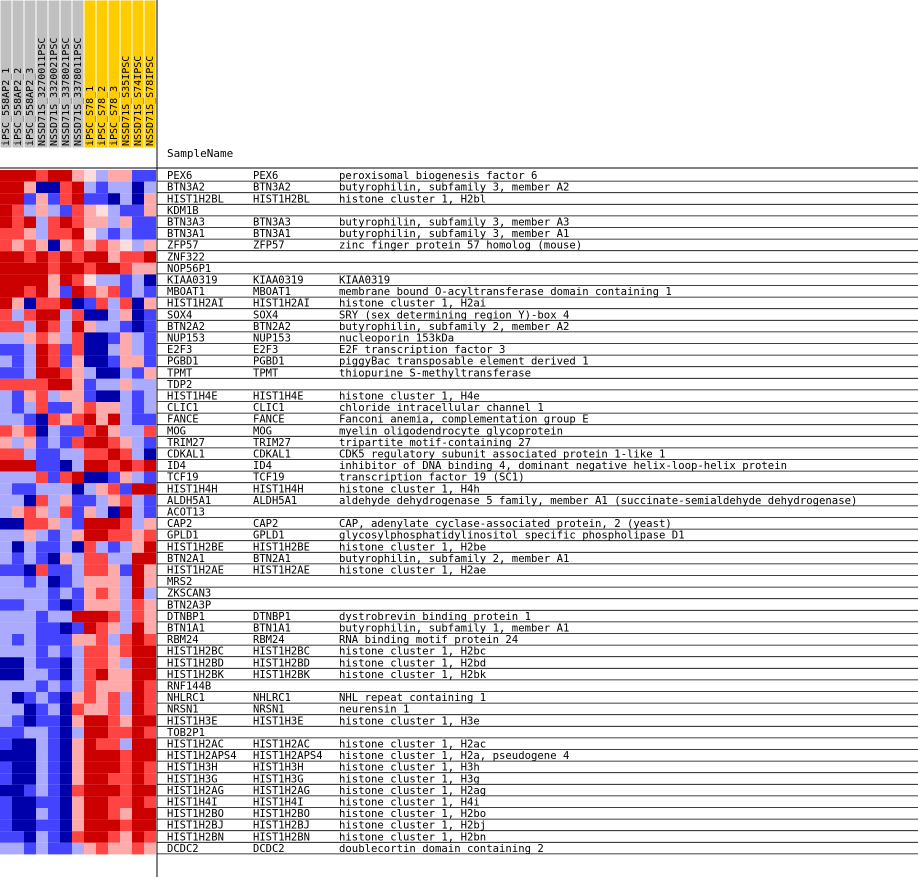  I want to click on row-description-label: SRY (sex determining region Y)-box 4, so click(454, 315).